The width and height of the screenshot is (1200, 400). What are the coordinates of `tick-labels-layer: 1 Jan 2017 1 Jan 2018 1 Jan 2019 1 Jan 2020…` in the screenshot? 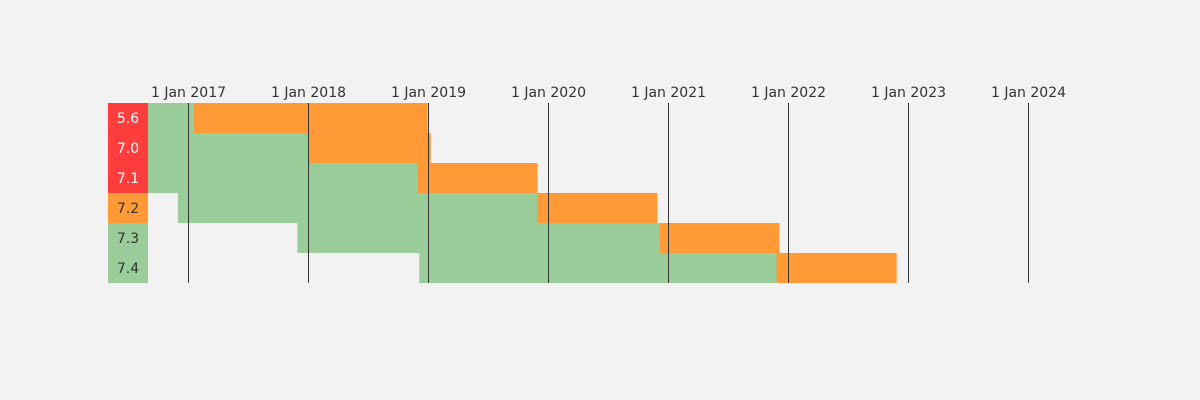 It's located at (608, 93).